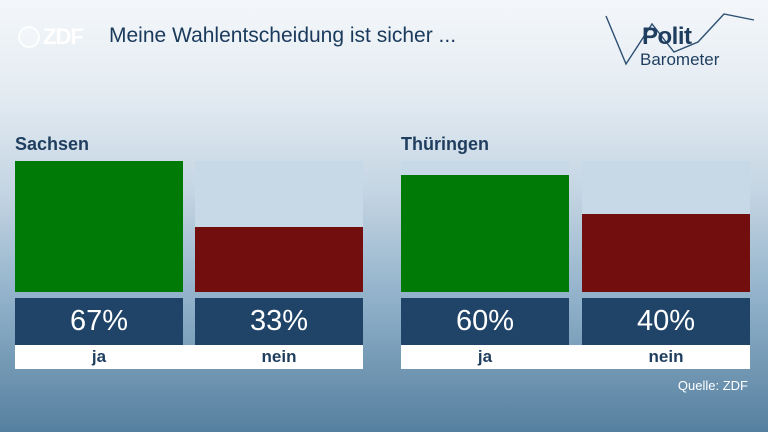 This screenshot has height=432, width=768. Describe the element at coordinates (575, 357) in the screenshot. I see `category-strip-thueringen` at that location.